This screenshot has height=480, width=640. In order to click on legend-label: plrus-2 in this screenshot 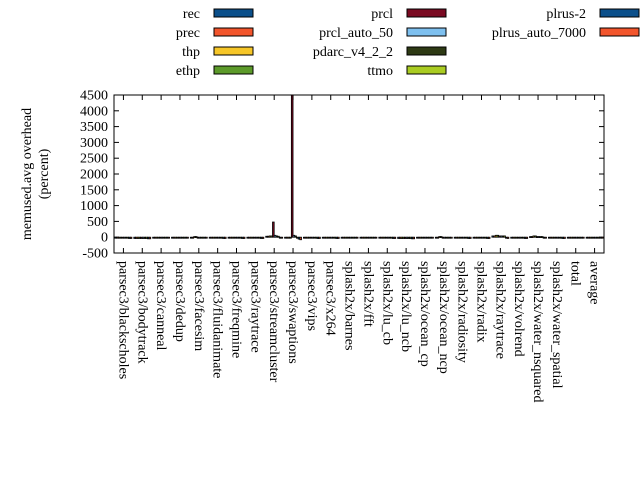, I will do `click(566, 14)`.